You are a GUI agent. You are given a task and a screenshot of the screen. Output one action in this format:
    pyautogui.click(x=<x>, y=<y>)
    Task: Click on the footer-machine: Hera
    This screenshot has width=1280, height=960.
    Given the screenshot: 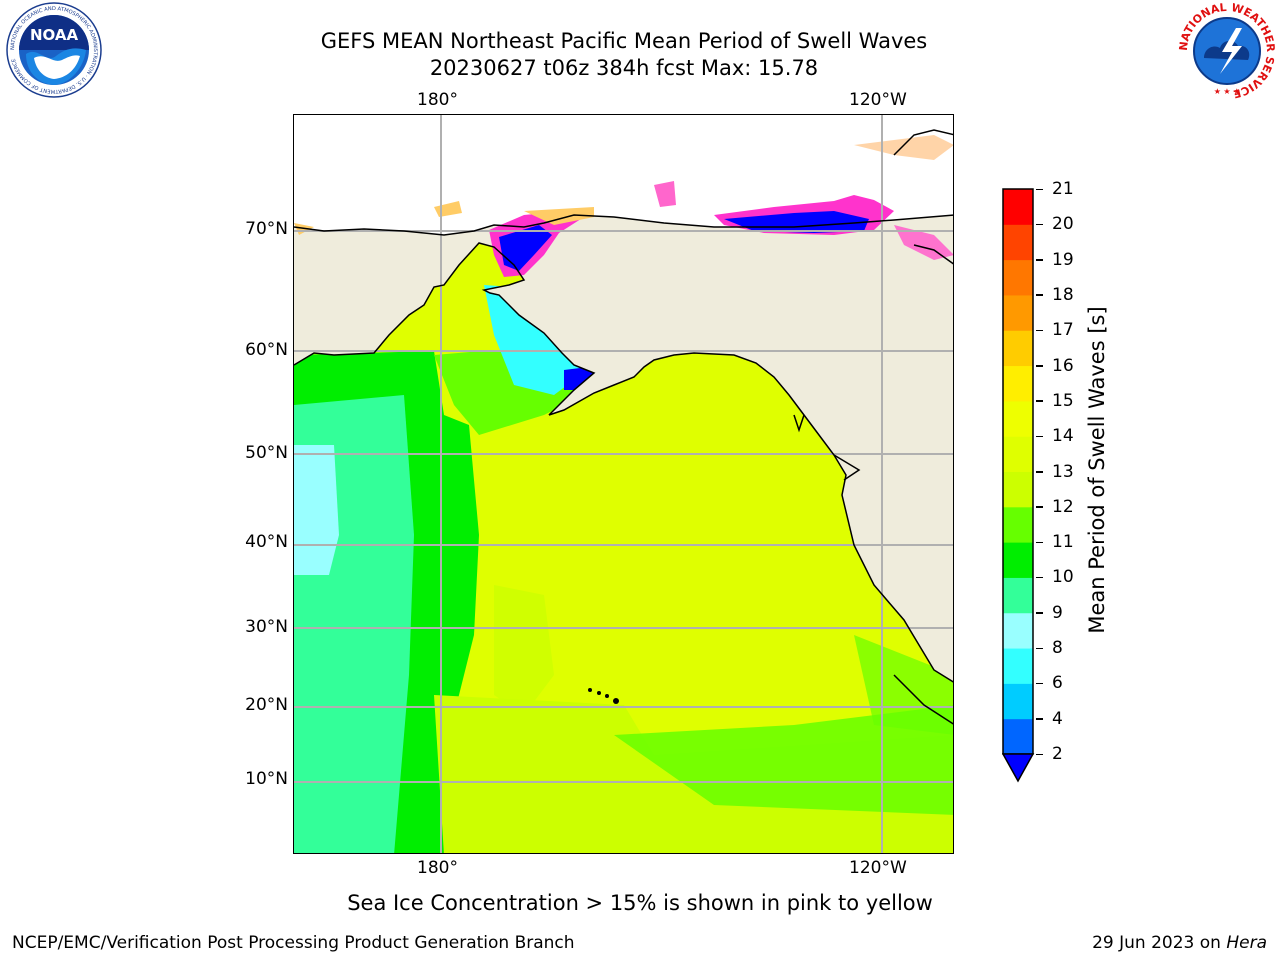 What is the action you would take?
    pyautogui.click(x=1246, y=943)
    